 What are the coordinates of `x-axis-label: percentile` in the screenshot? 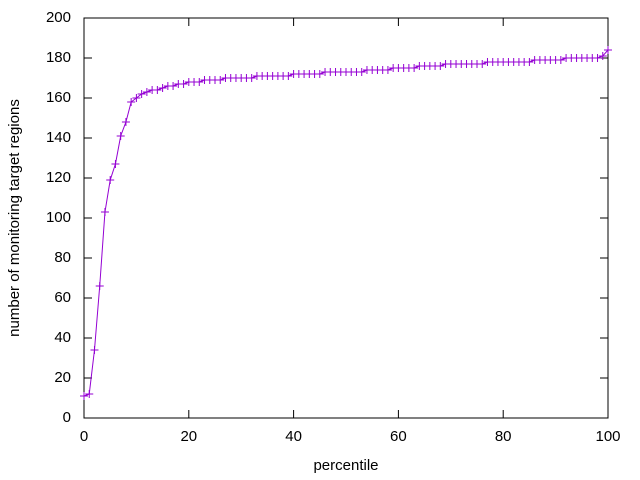 It's located at (345, 465).